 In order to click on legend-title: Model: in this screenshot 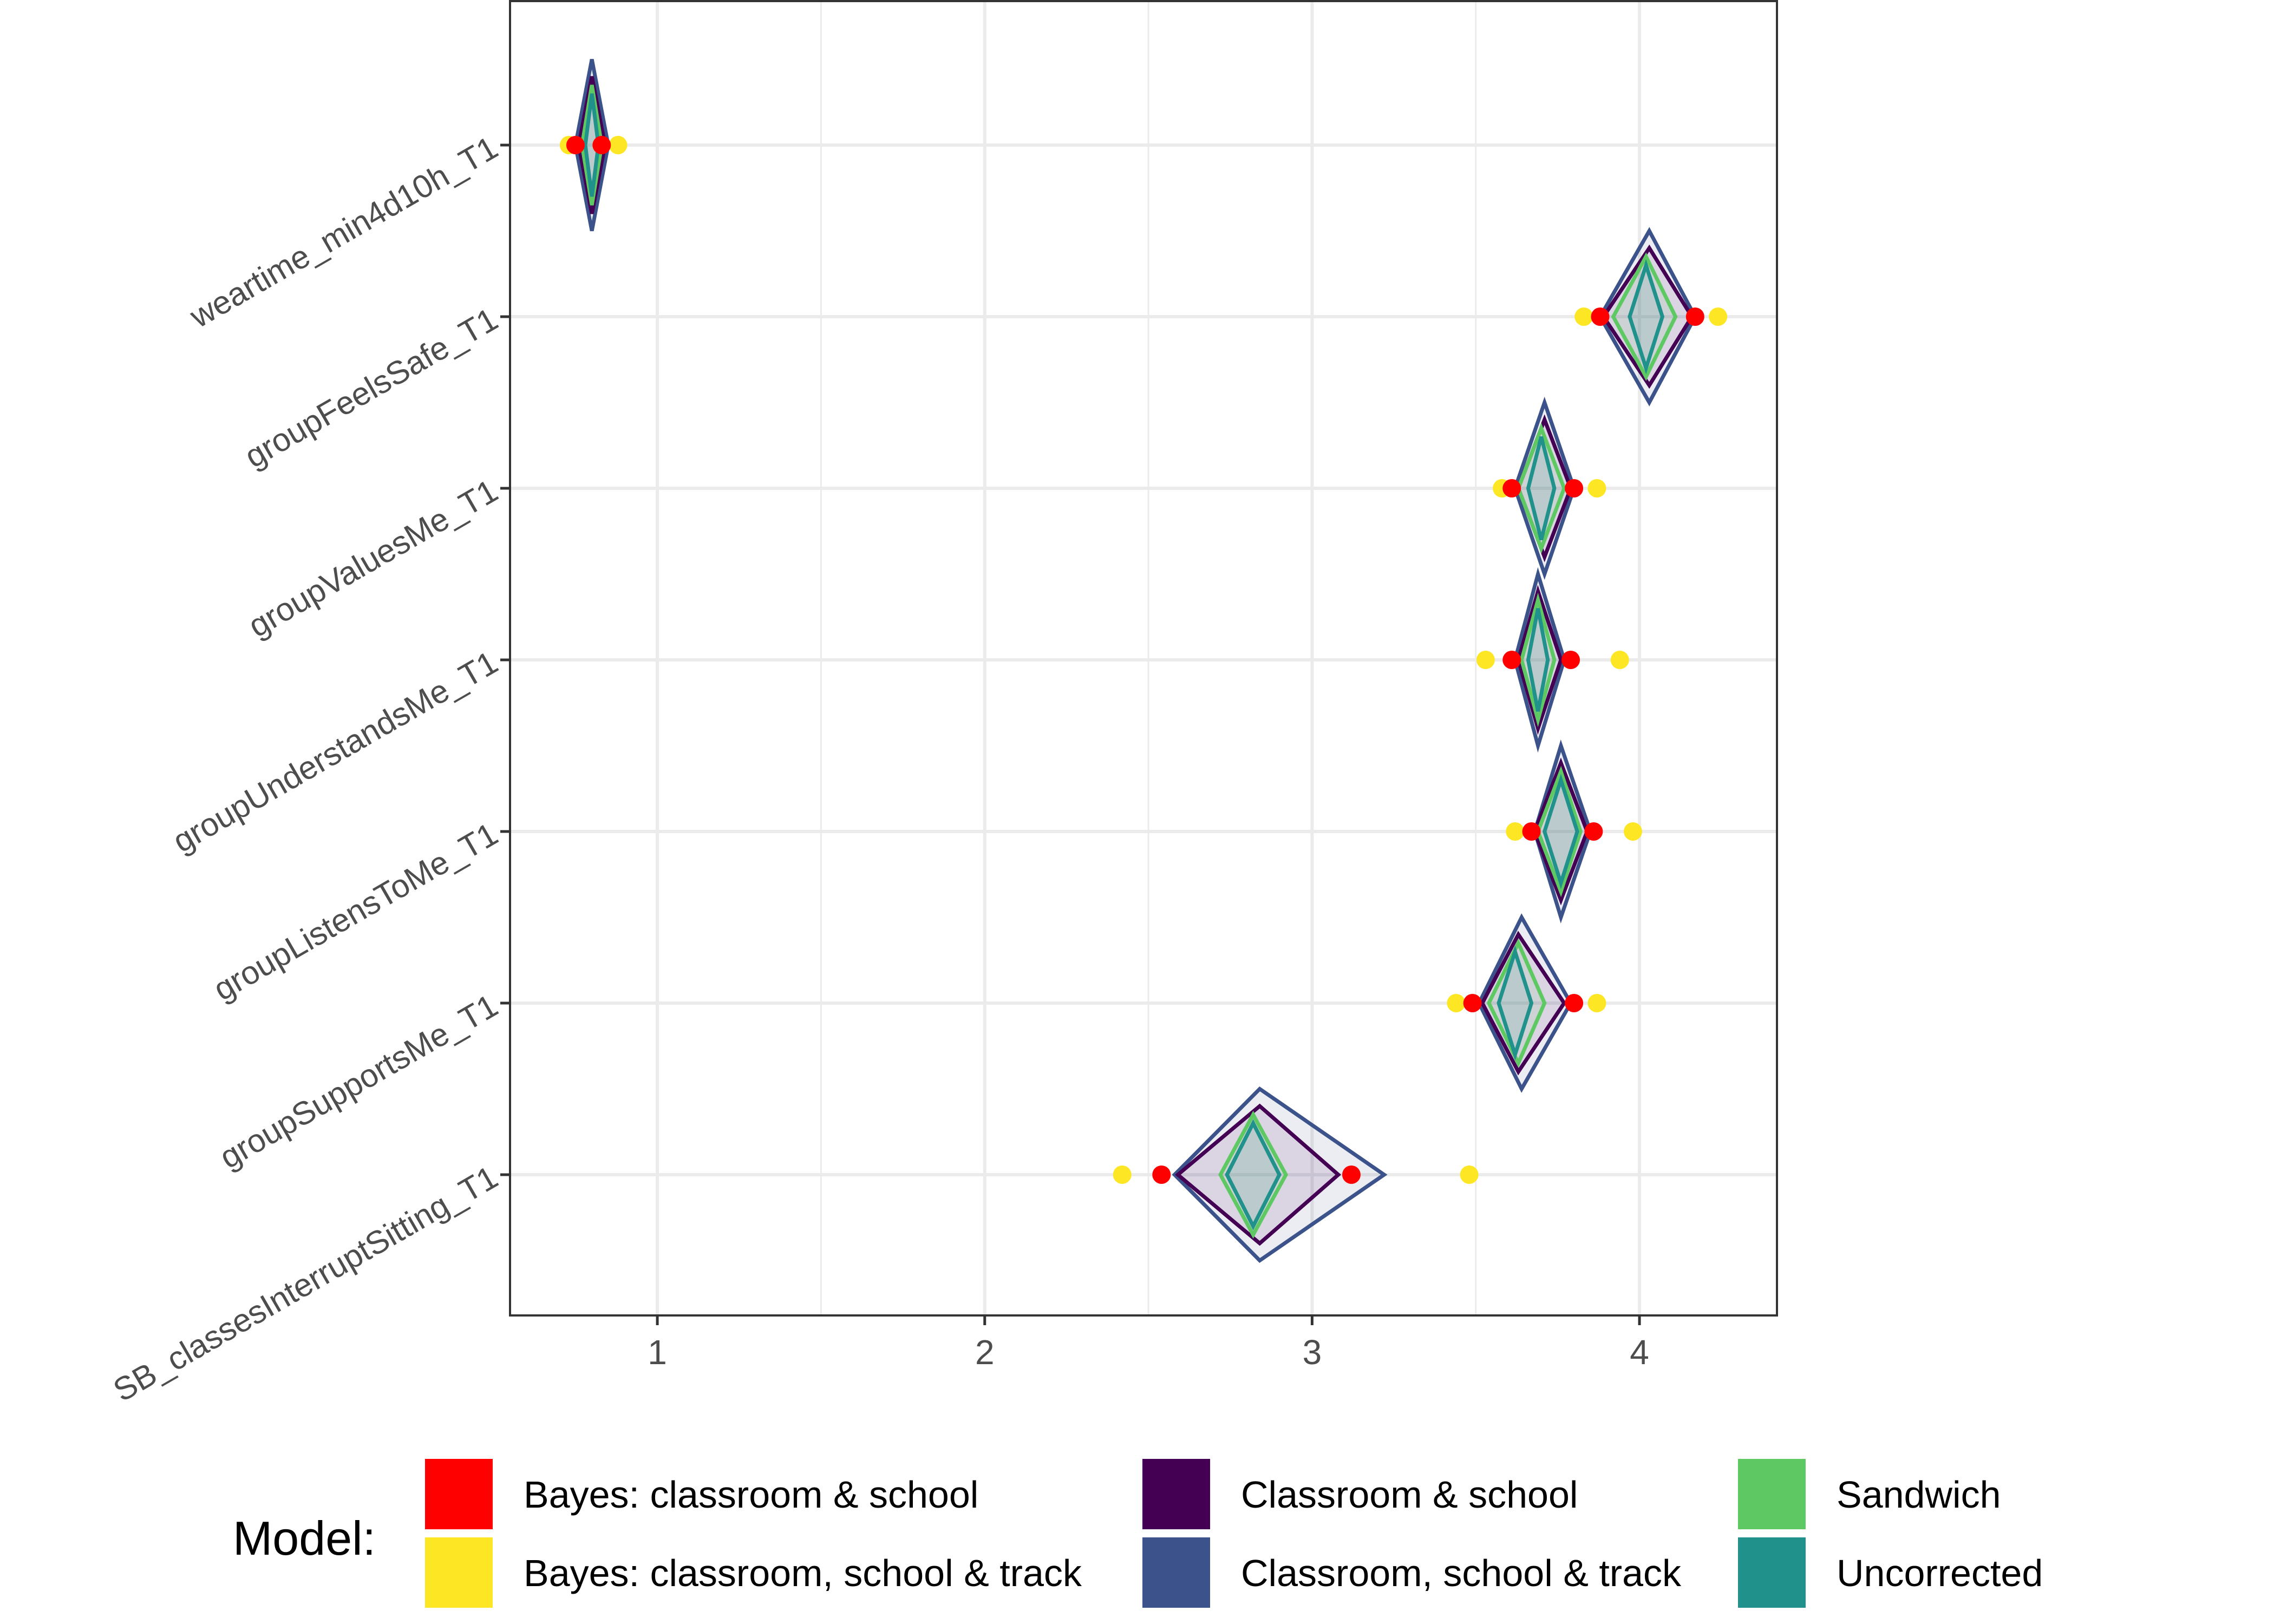, I will do `click(305, 1538)`.